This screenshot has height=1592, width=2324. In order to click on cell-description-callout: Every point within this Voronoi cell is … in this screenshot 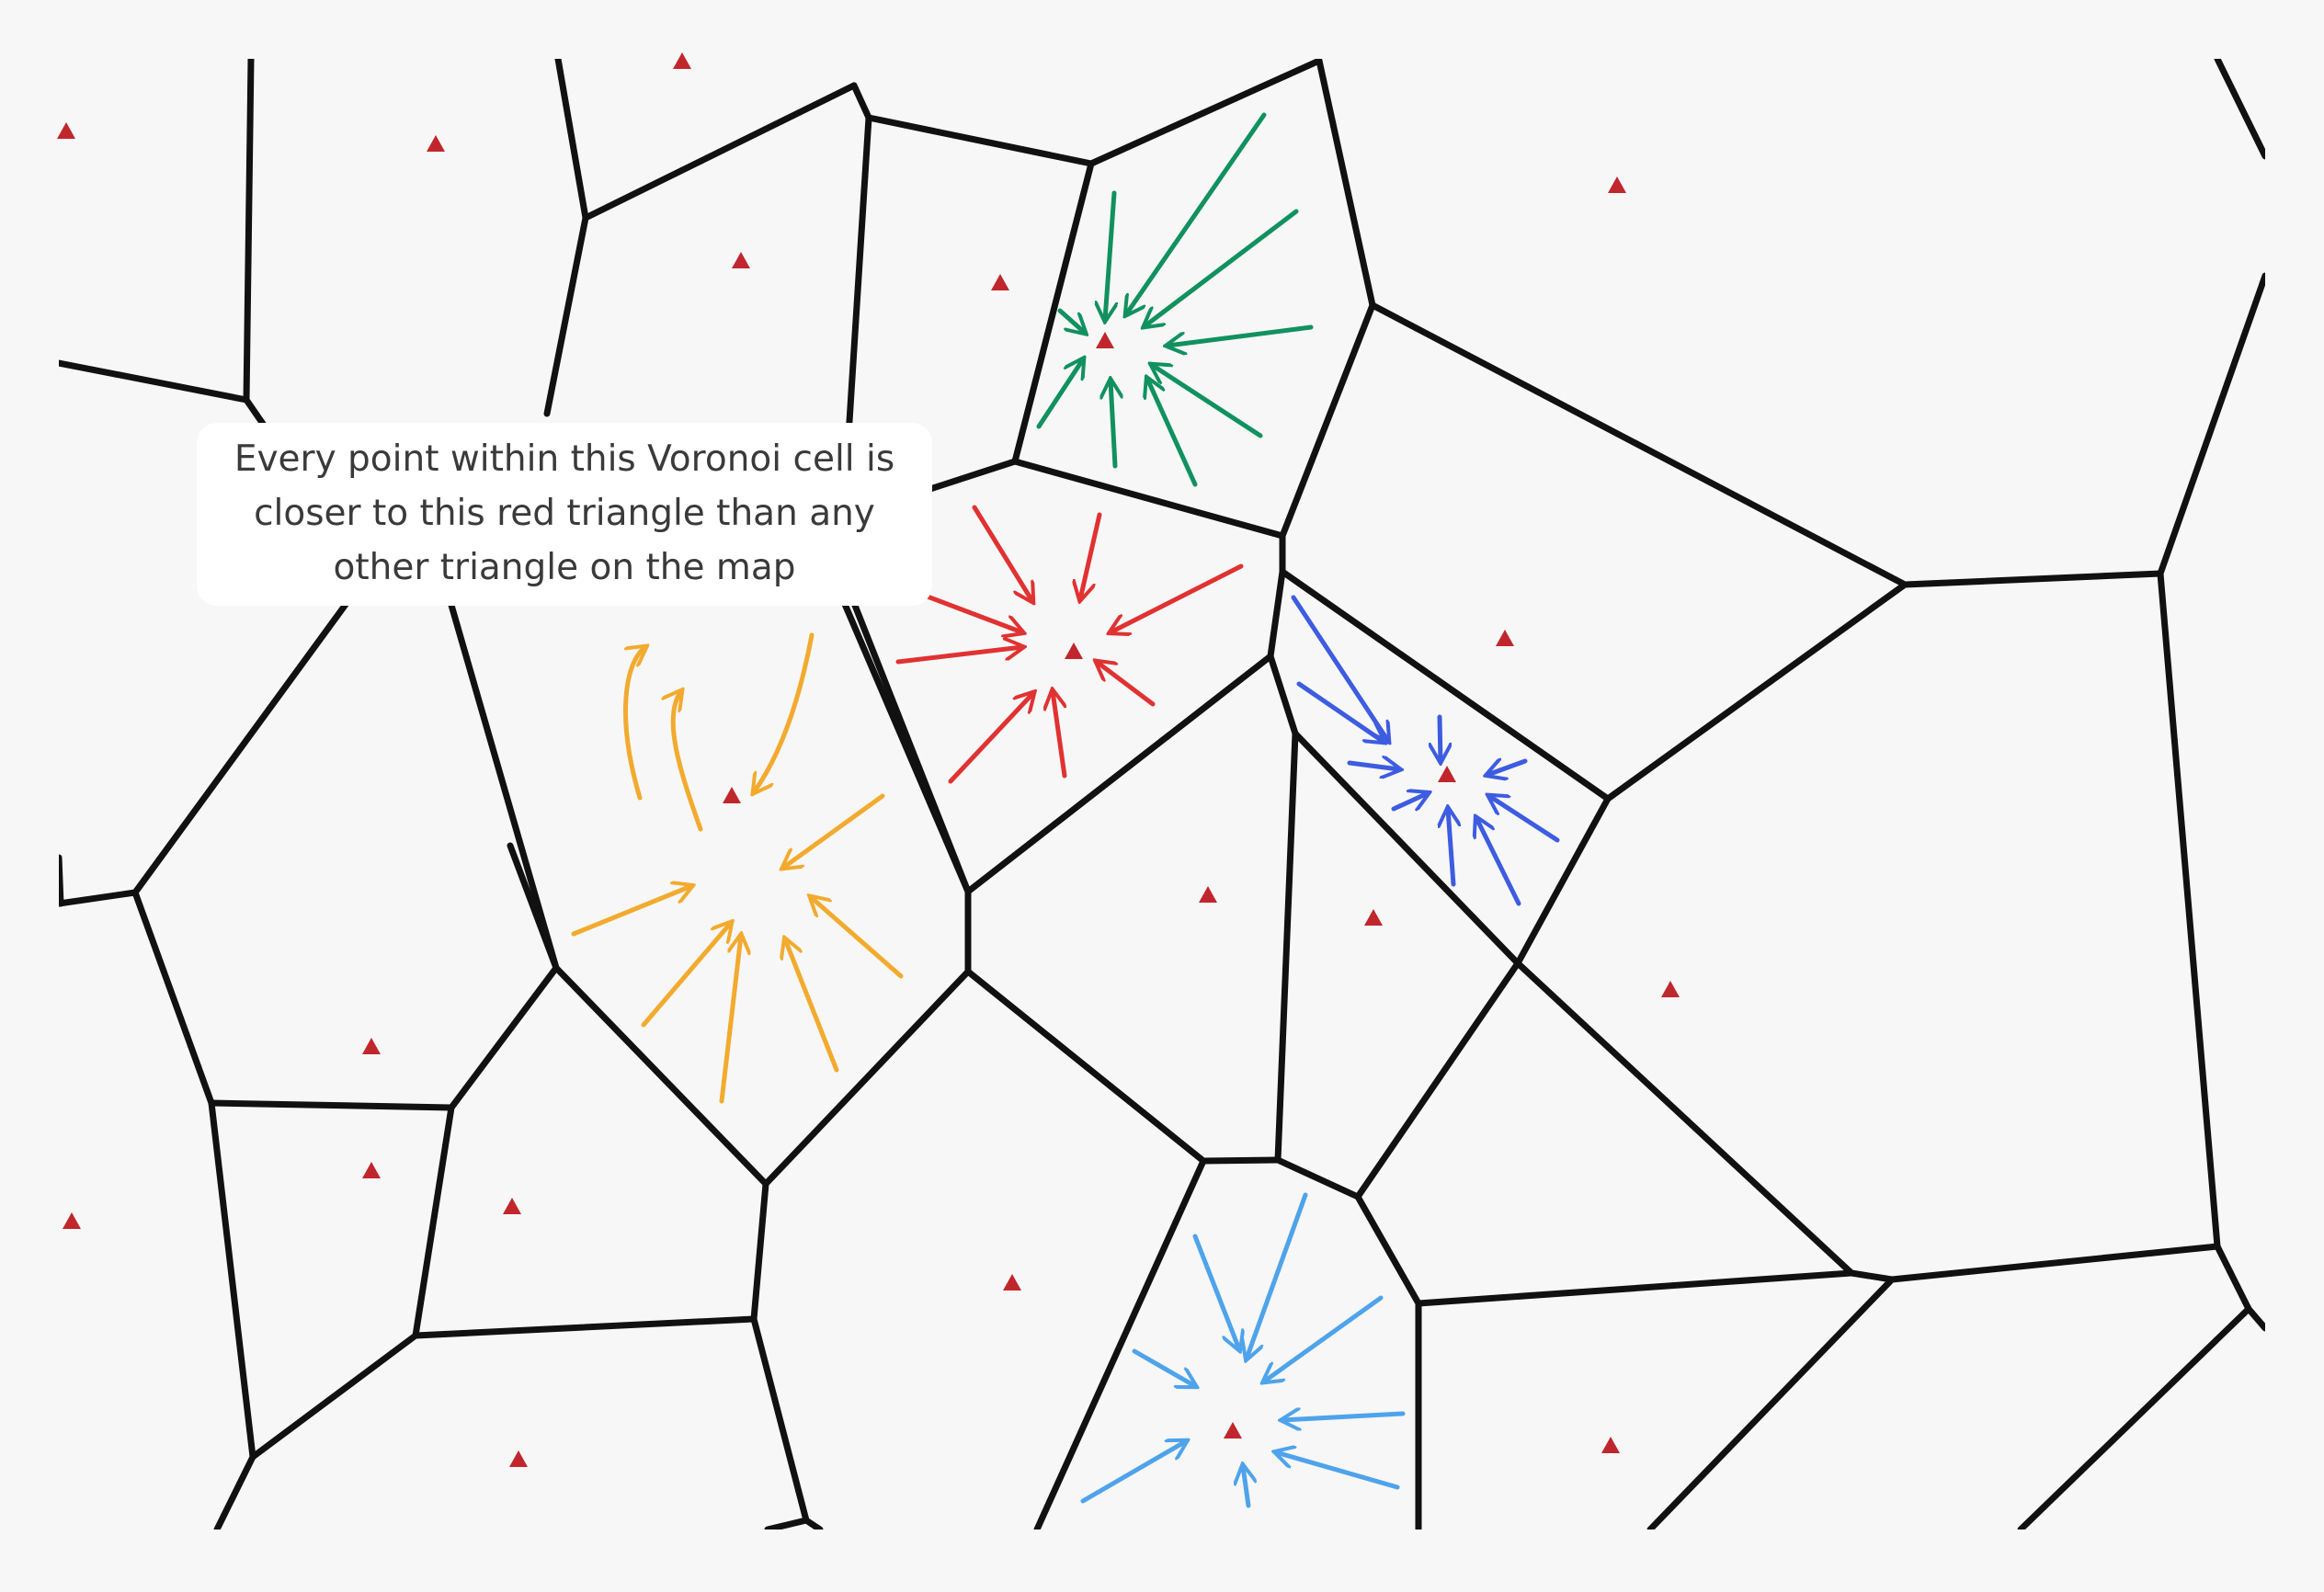, I will do `click(565, 515)`.